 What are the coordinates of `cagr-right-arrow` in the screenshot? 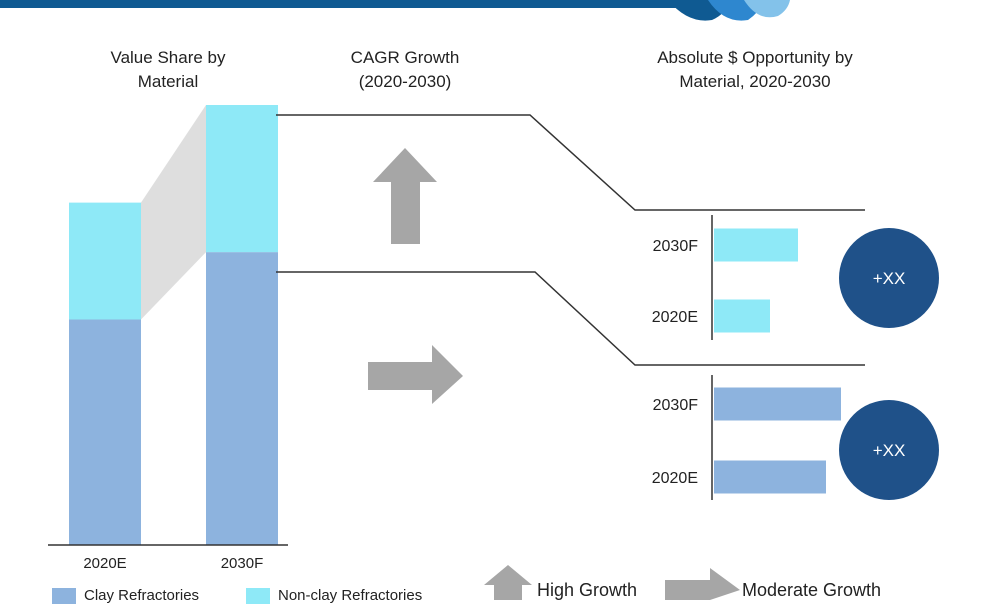 It's located at (415, 374).